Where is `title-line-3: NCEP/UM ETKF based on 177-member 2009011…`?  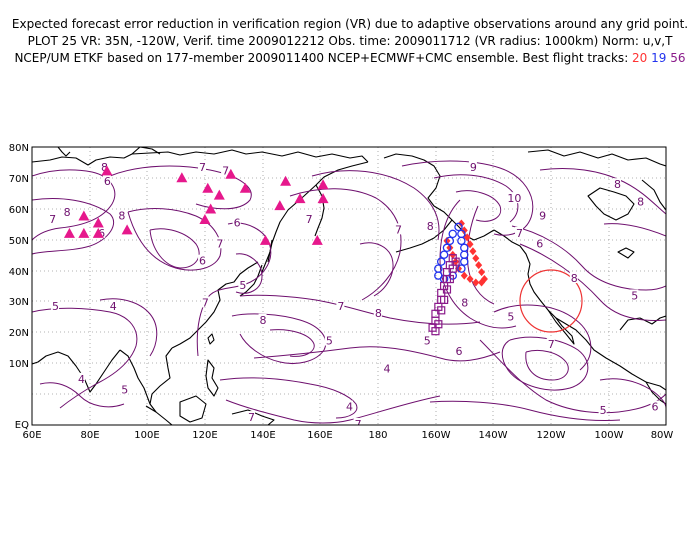
title-line-3: NCEP/UM ETKF based on 177-member 2009011… is located at coordinates (350, 58).